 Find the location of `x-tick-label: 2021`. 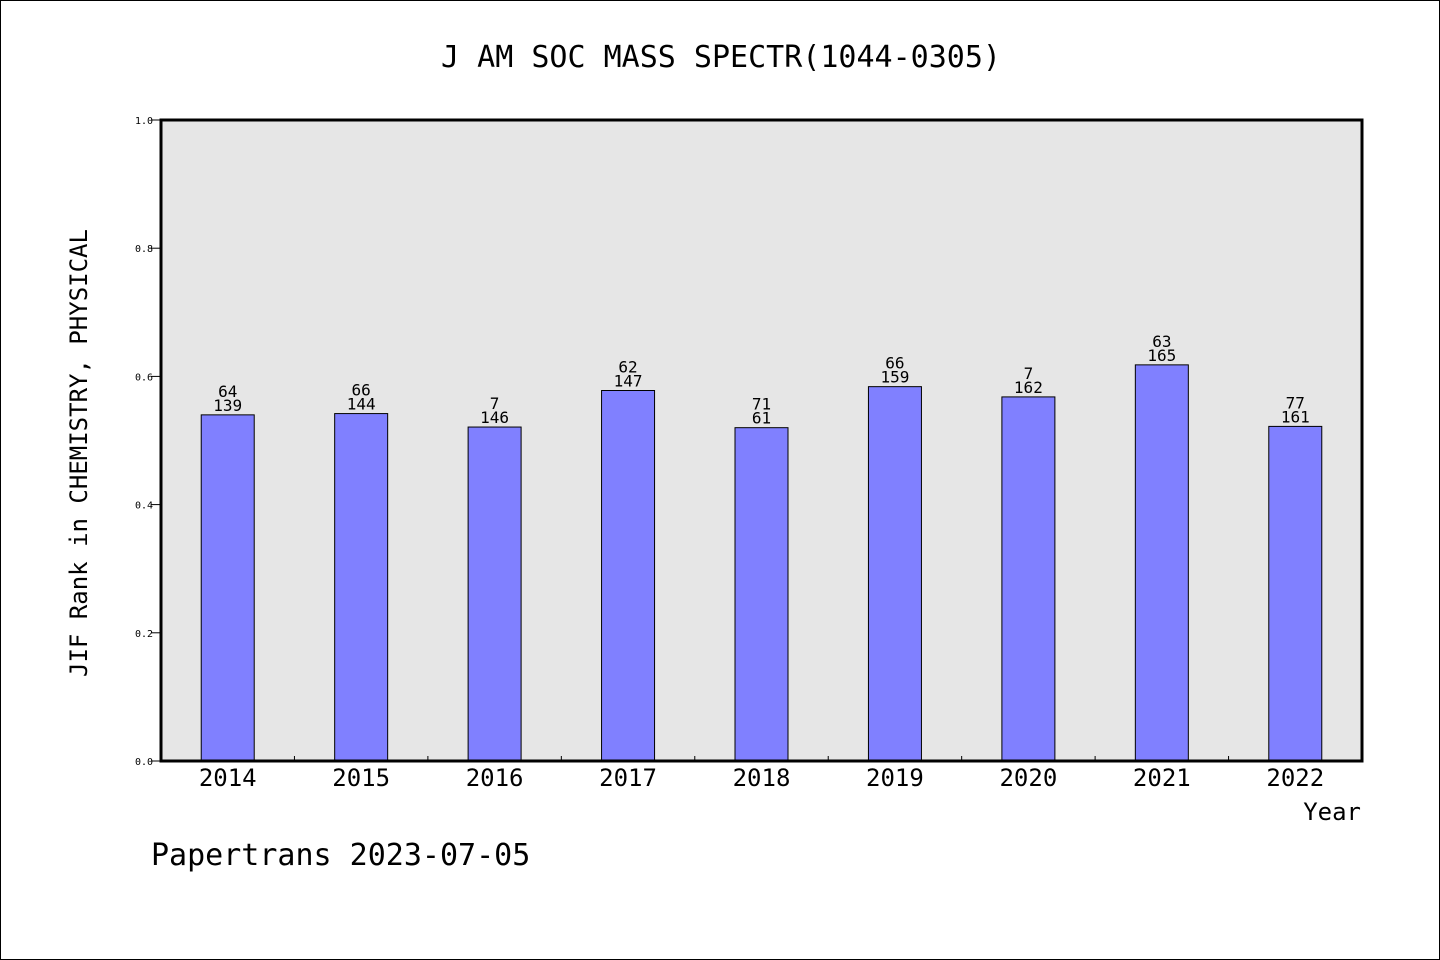

x-tick-label: 2021 is located at coordinates (1162, 778).